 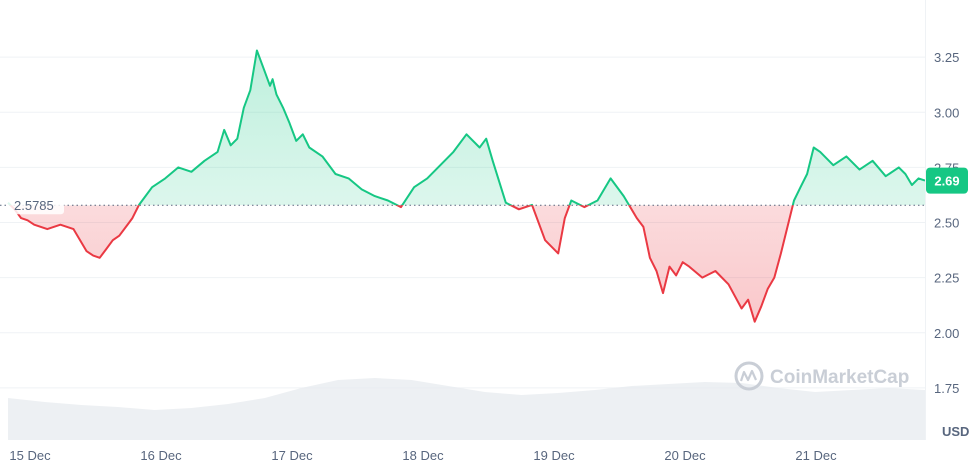 I want to click on y-tick-label: 2.50, so click(x=946, y=223).